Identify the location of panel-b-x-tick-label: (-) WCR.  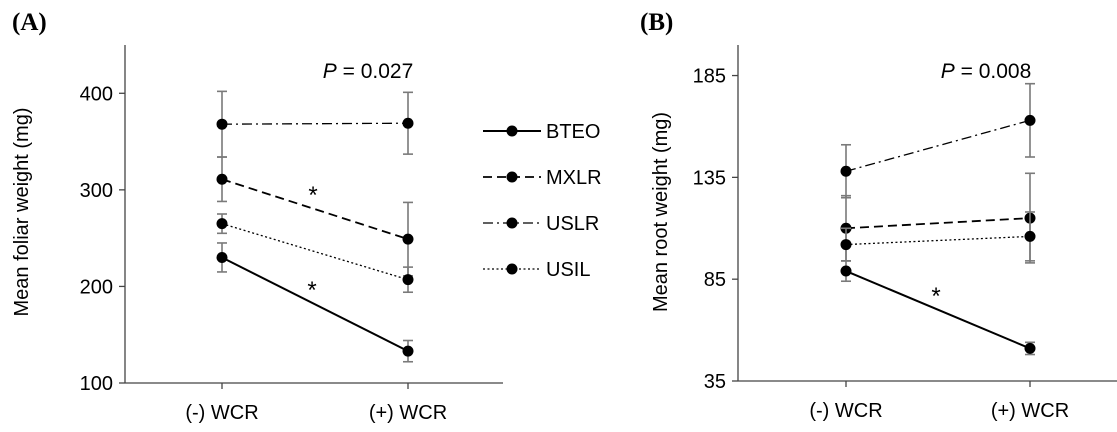
(845, 411).